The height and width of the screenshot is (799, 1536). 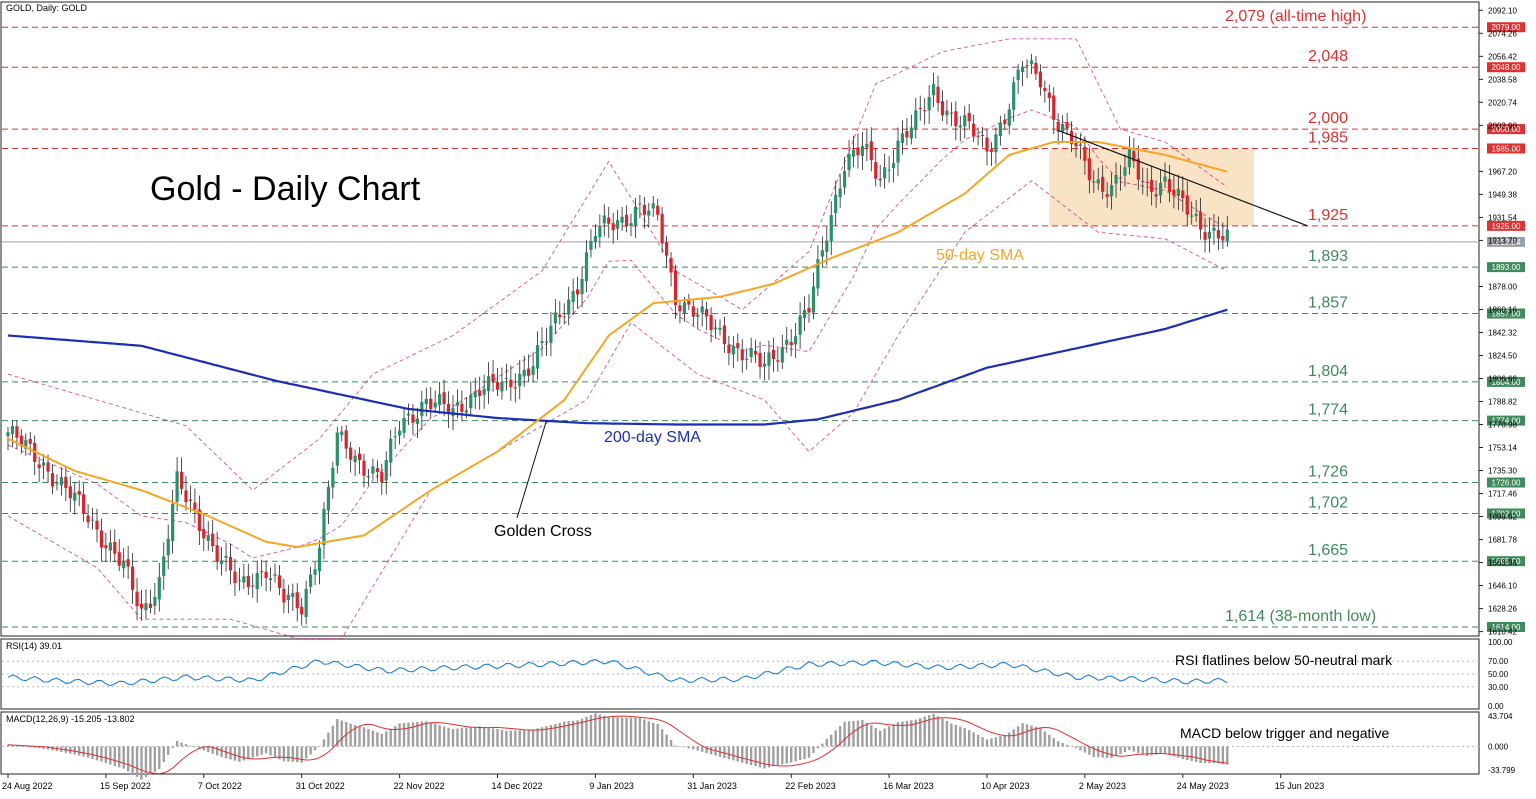 What do you see at coordinates (1502, 56) in the screenshot?
I see `y-tick-label: 2056.42` at bounding box center [1502, 56].